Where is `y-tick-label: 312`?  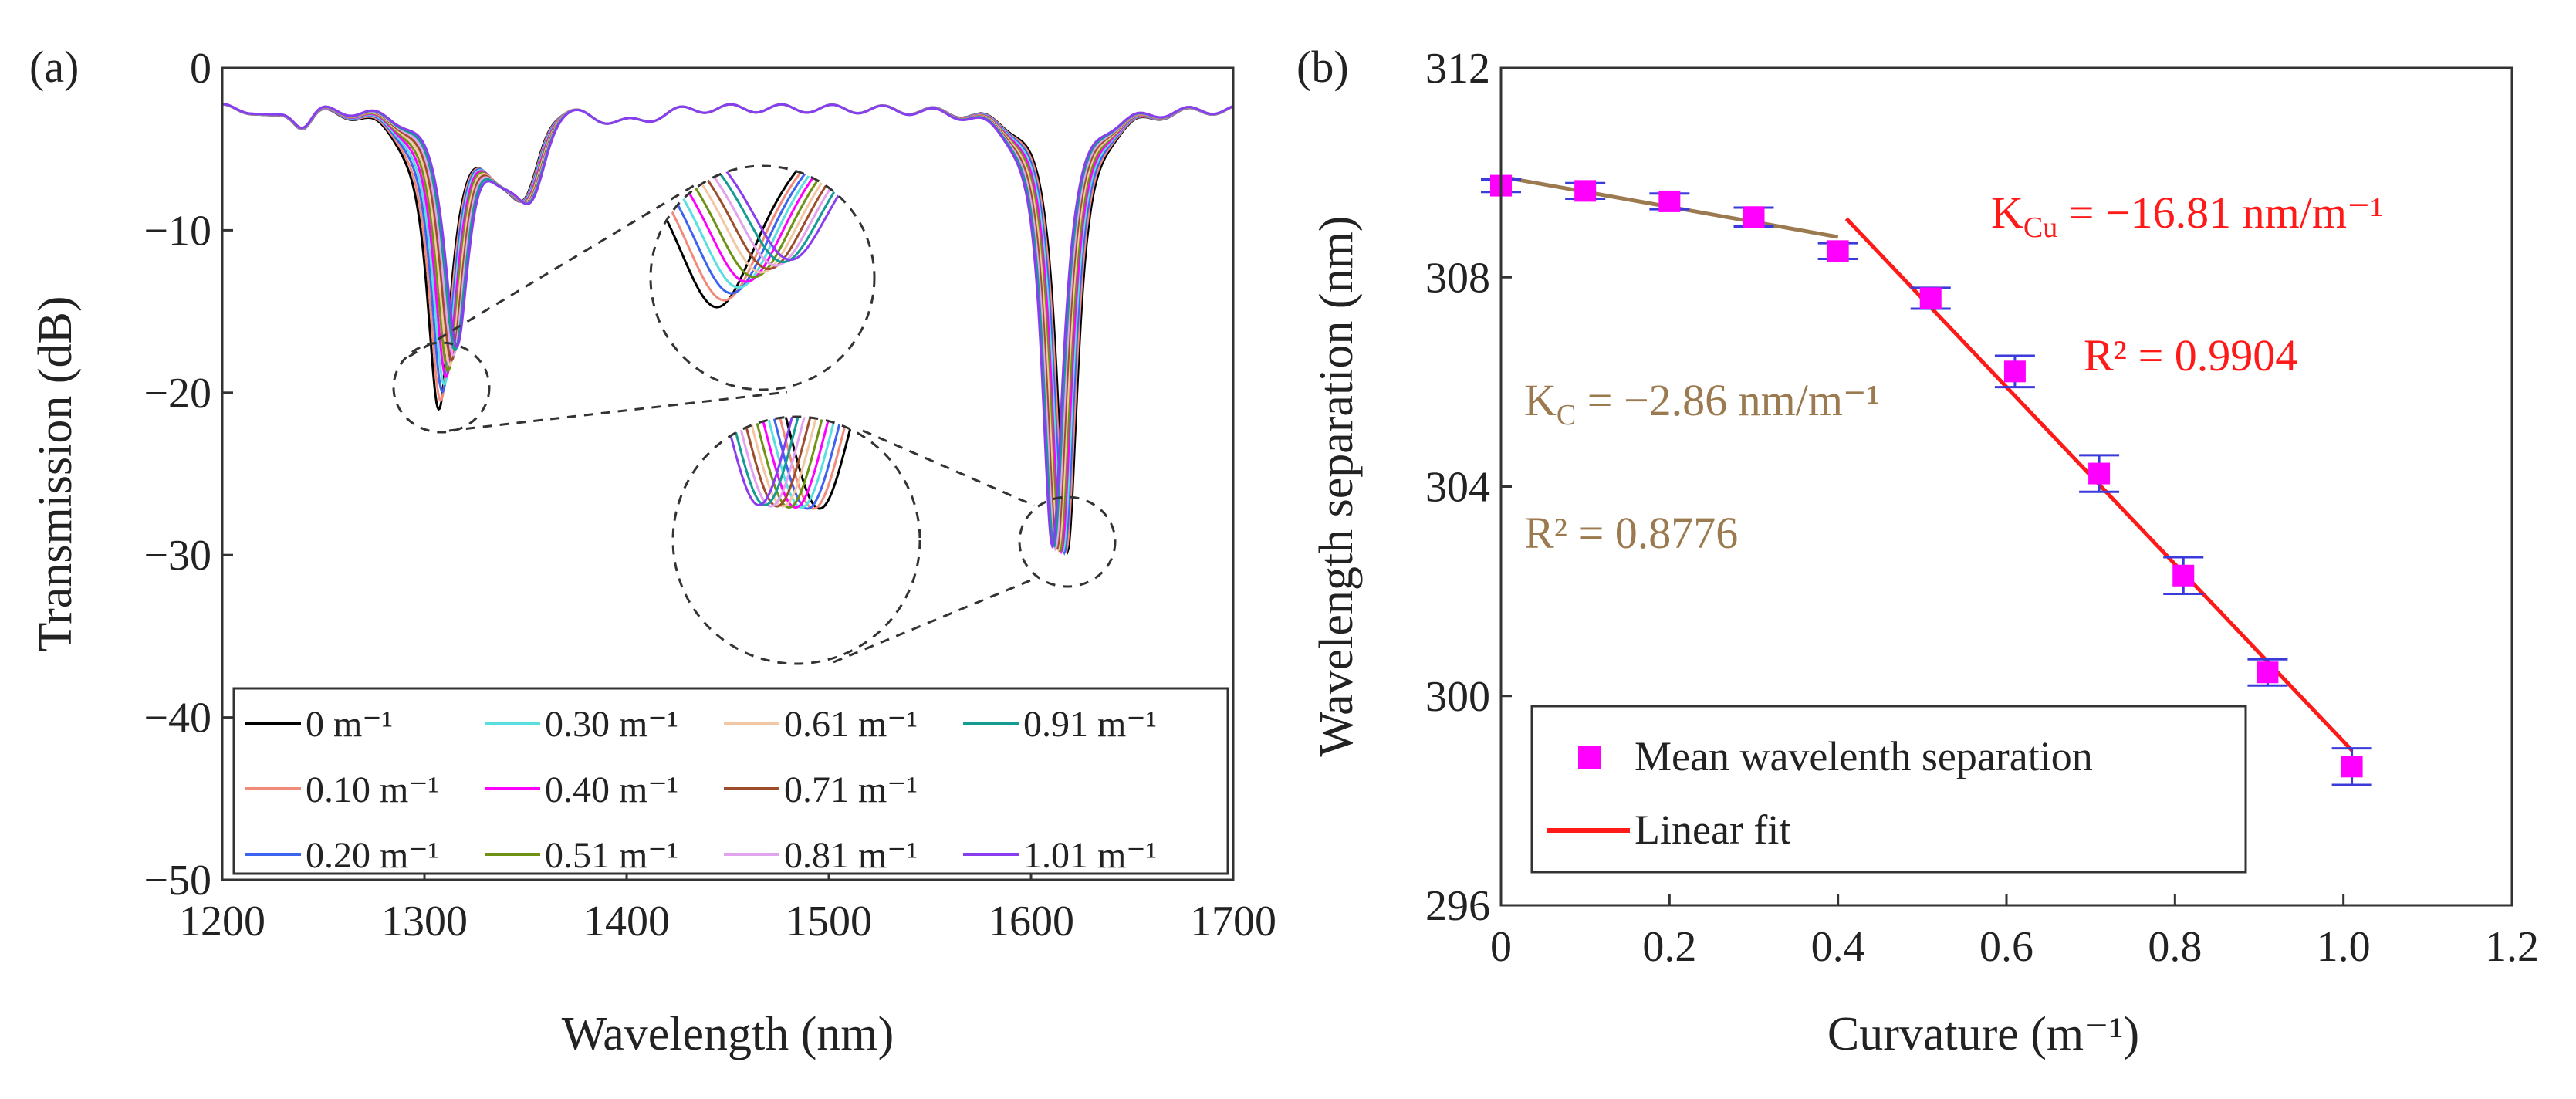 y-tick-label: 312 is located at coordinates (1457, 69).